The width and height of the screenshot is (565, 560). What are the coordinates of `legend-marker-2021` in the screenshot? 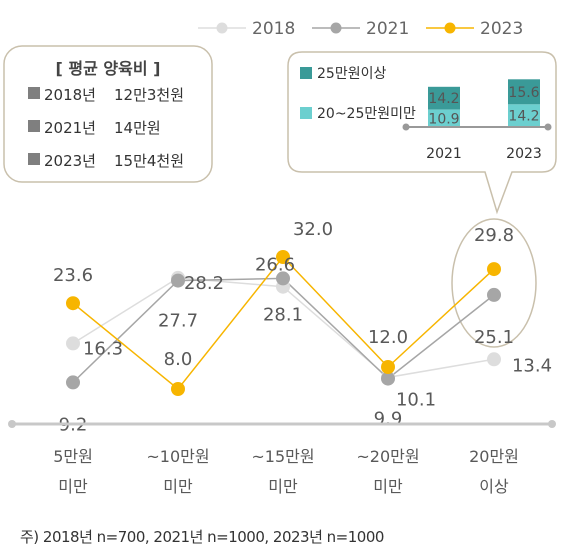 It's located at (336, 28).